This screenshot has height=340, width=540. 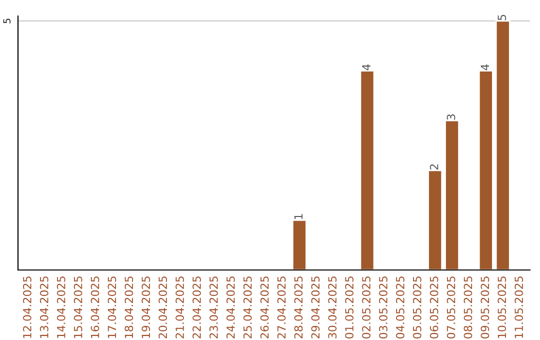 What do you see at coordinates (298, 216) in the screenshot?
I see `data-label: 1` at bounding box center [298, 216].